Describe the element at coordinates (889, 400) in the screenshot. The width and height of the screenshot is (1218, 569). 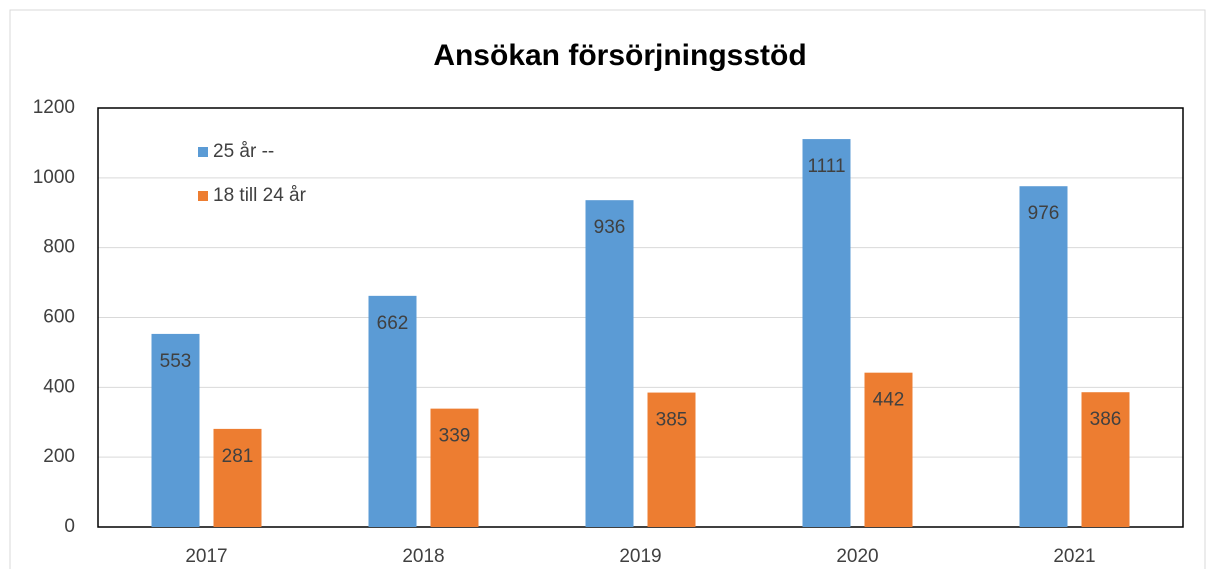
I see `data-label: 442` at that location.